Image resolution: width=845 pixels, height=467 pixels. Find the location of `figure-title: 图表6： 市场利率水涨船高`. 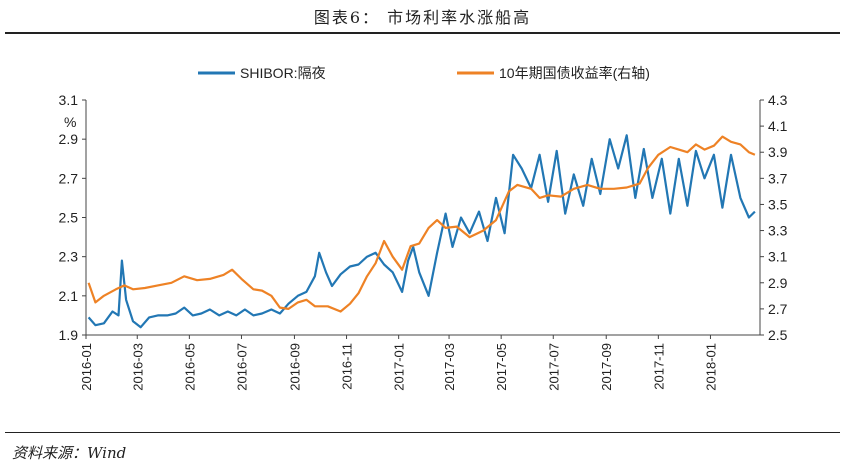

figure-title: 图表6： 市场利率水涨船高 is located at coordinates (422, 17).